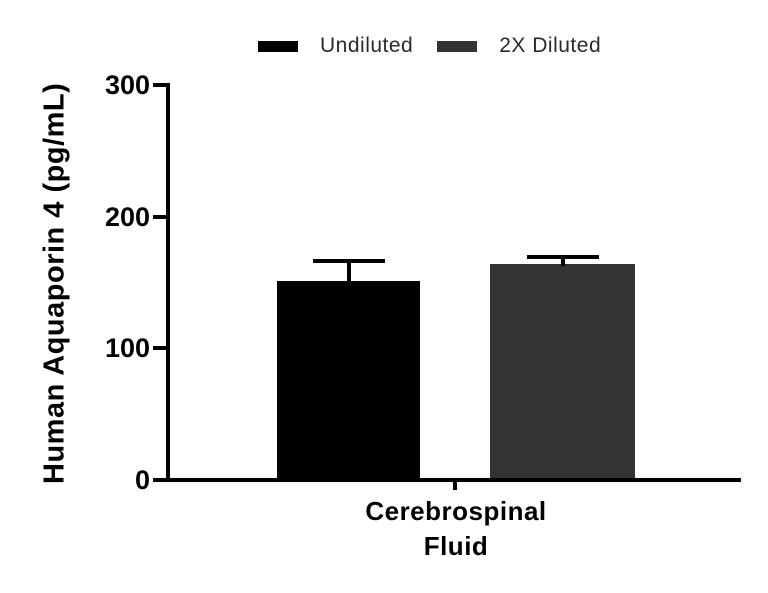 The width and height of the screenshot is (768, 593). What do you see at coordinates (127, 216) in the screenshot?
I see `y-tick-label-200: 200` at bounding box center [127, 216].